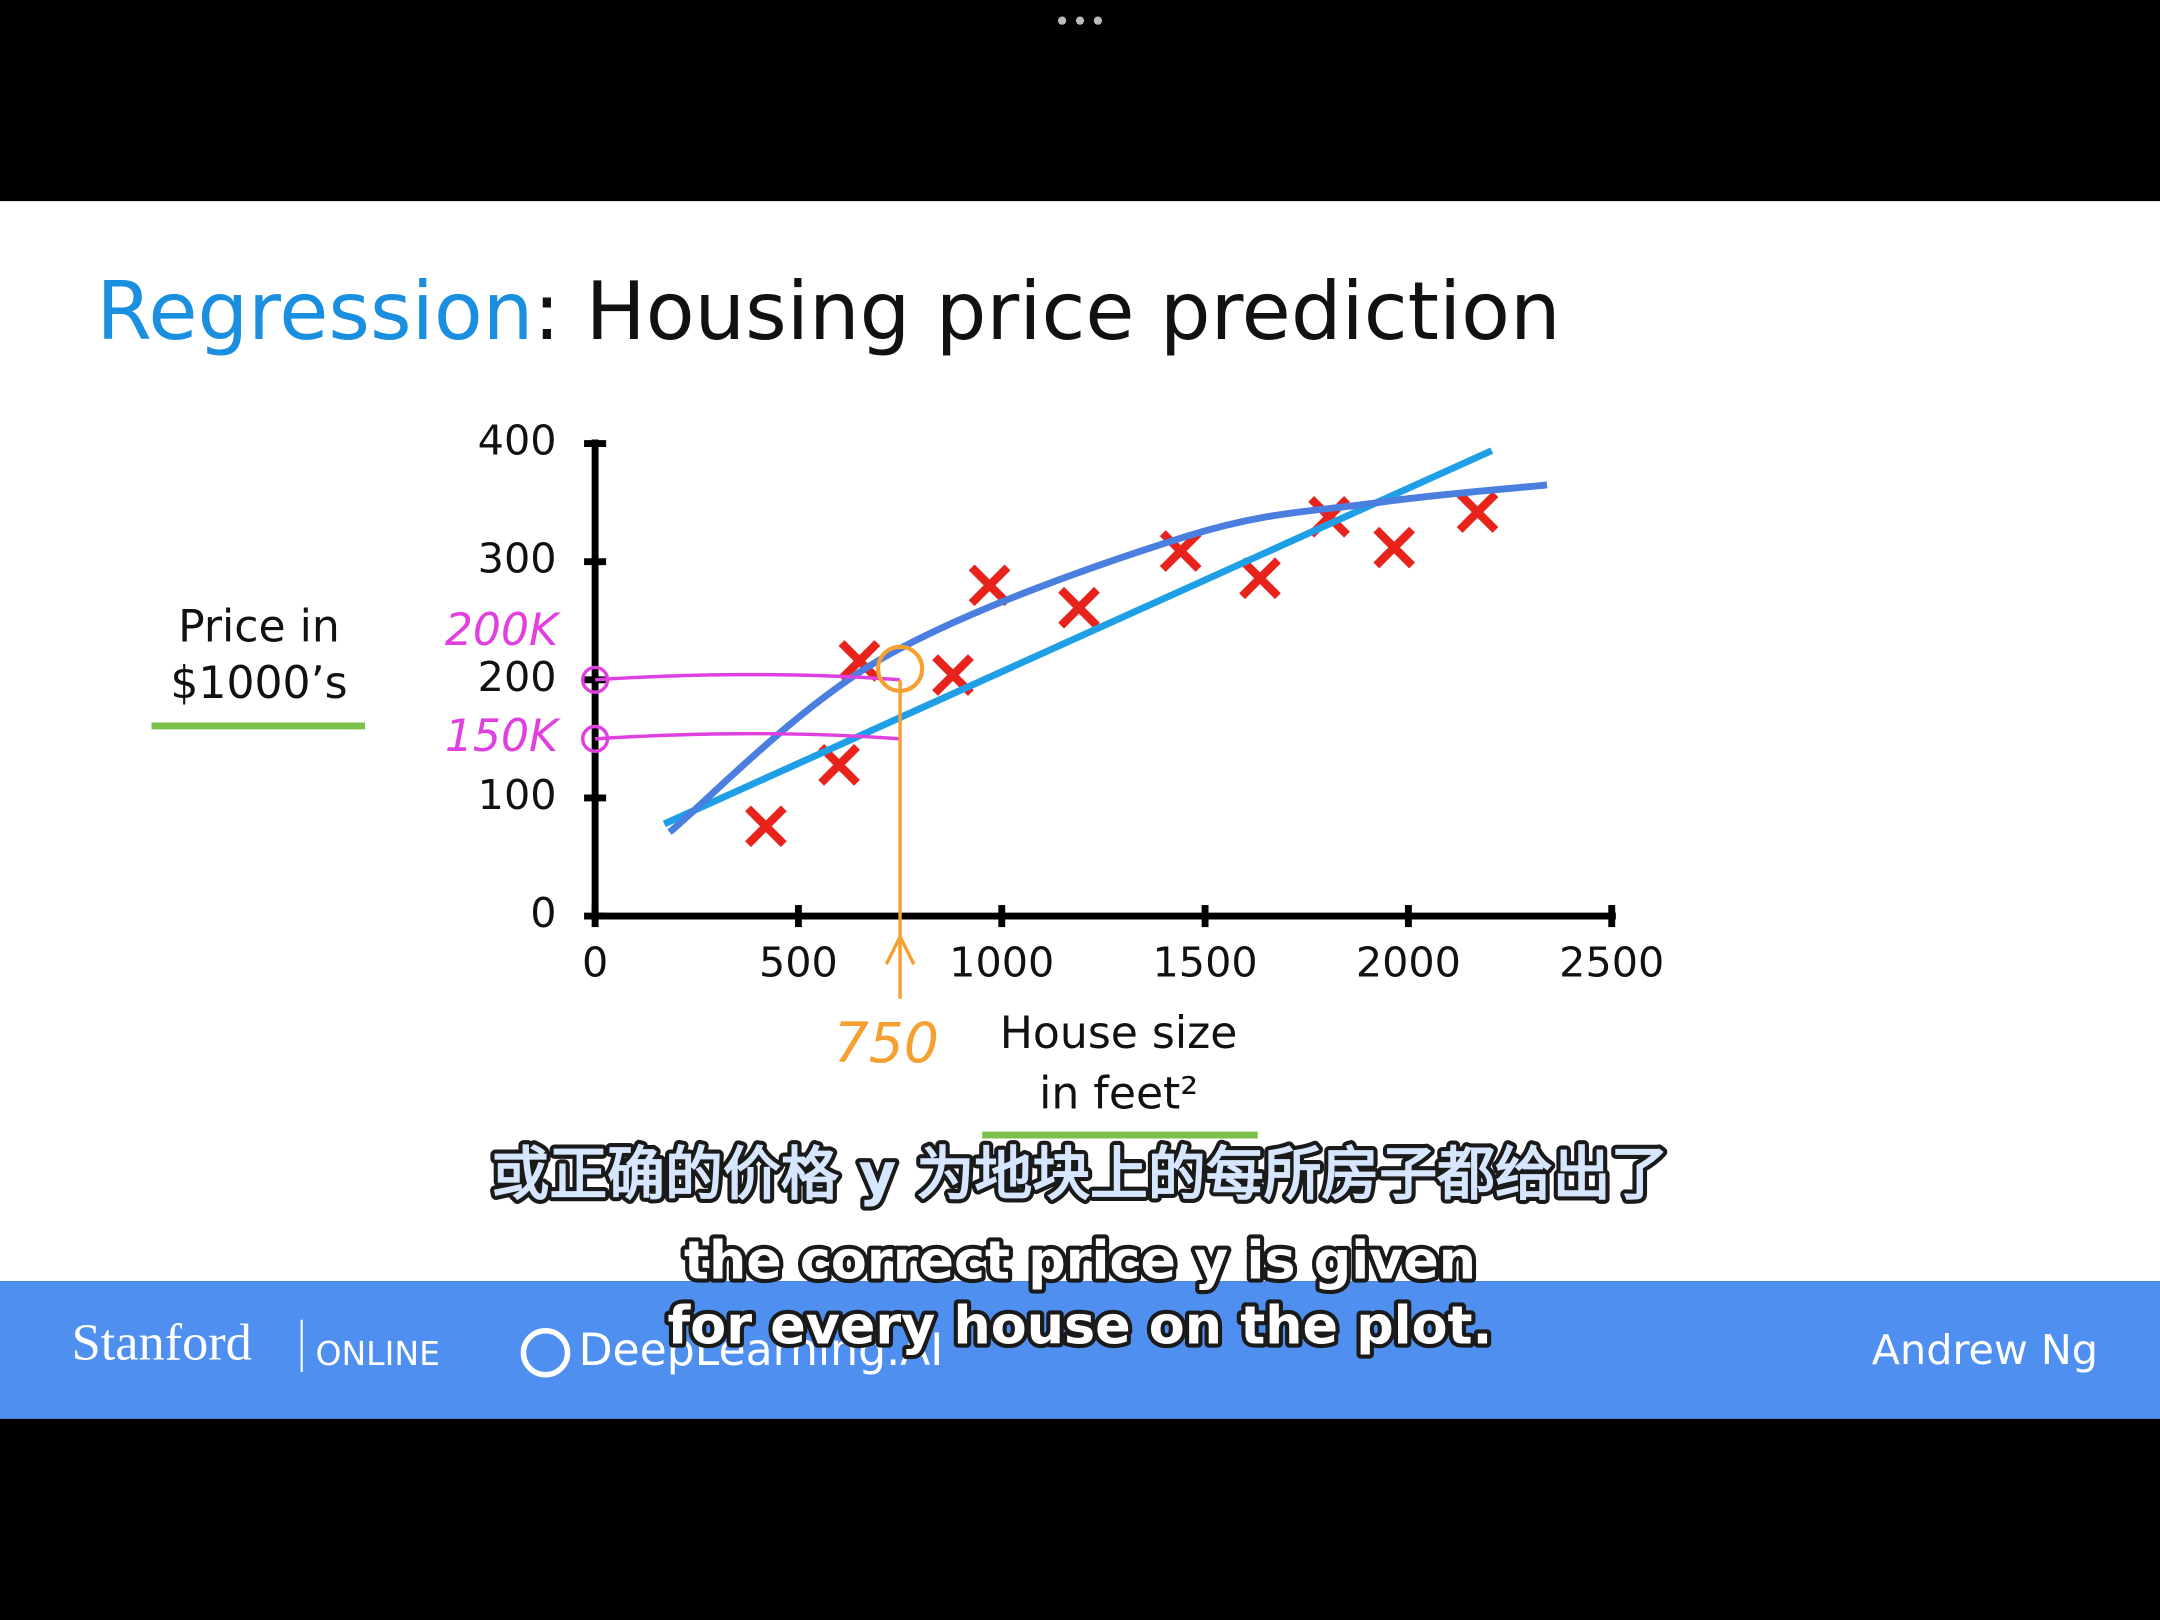  What do you see at coordinates (1079, 1174) in the screenshot?
I see `subtitle-zh: 或正确的价格 y 为地块上的每所房子都给出了` at bounding box center [1079, 1174].